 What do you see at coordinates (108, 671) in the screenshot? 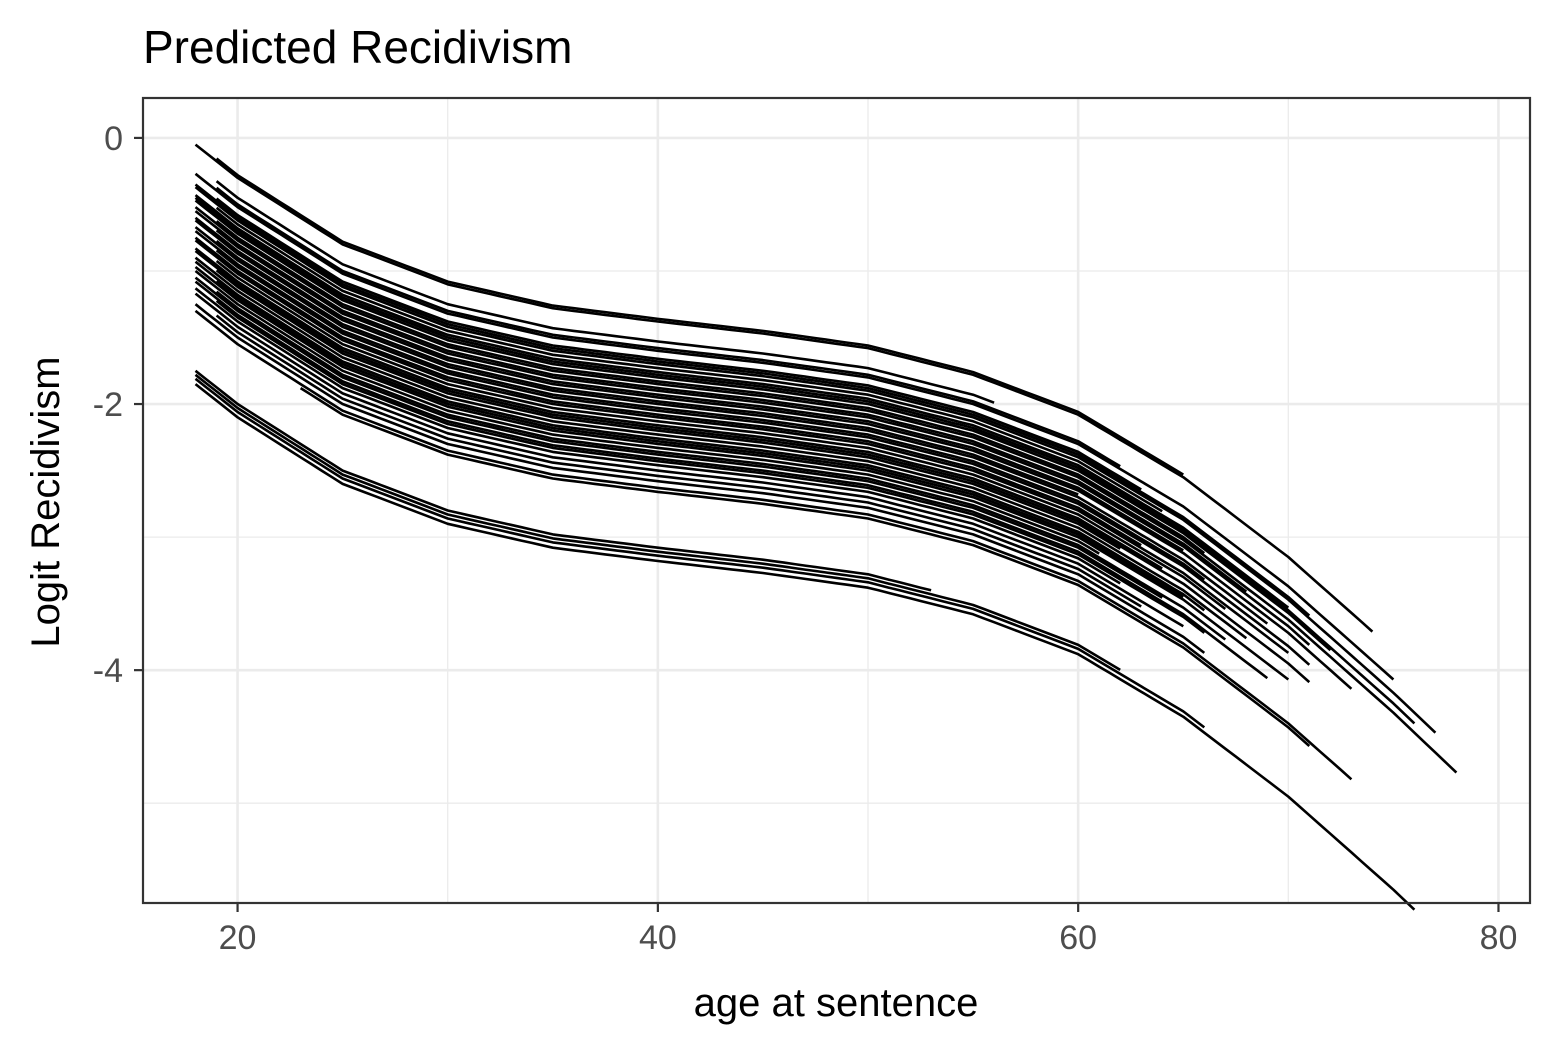
I see `y-tick-label: -4` at bounding box center [108, 671].